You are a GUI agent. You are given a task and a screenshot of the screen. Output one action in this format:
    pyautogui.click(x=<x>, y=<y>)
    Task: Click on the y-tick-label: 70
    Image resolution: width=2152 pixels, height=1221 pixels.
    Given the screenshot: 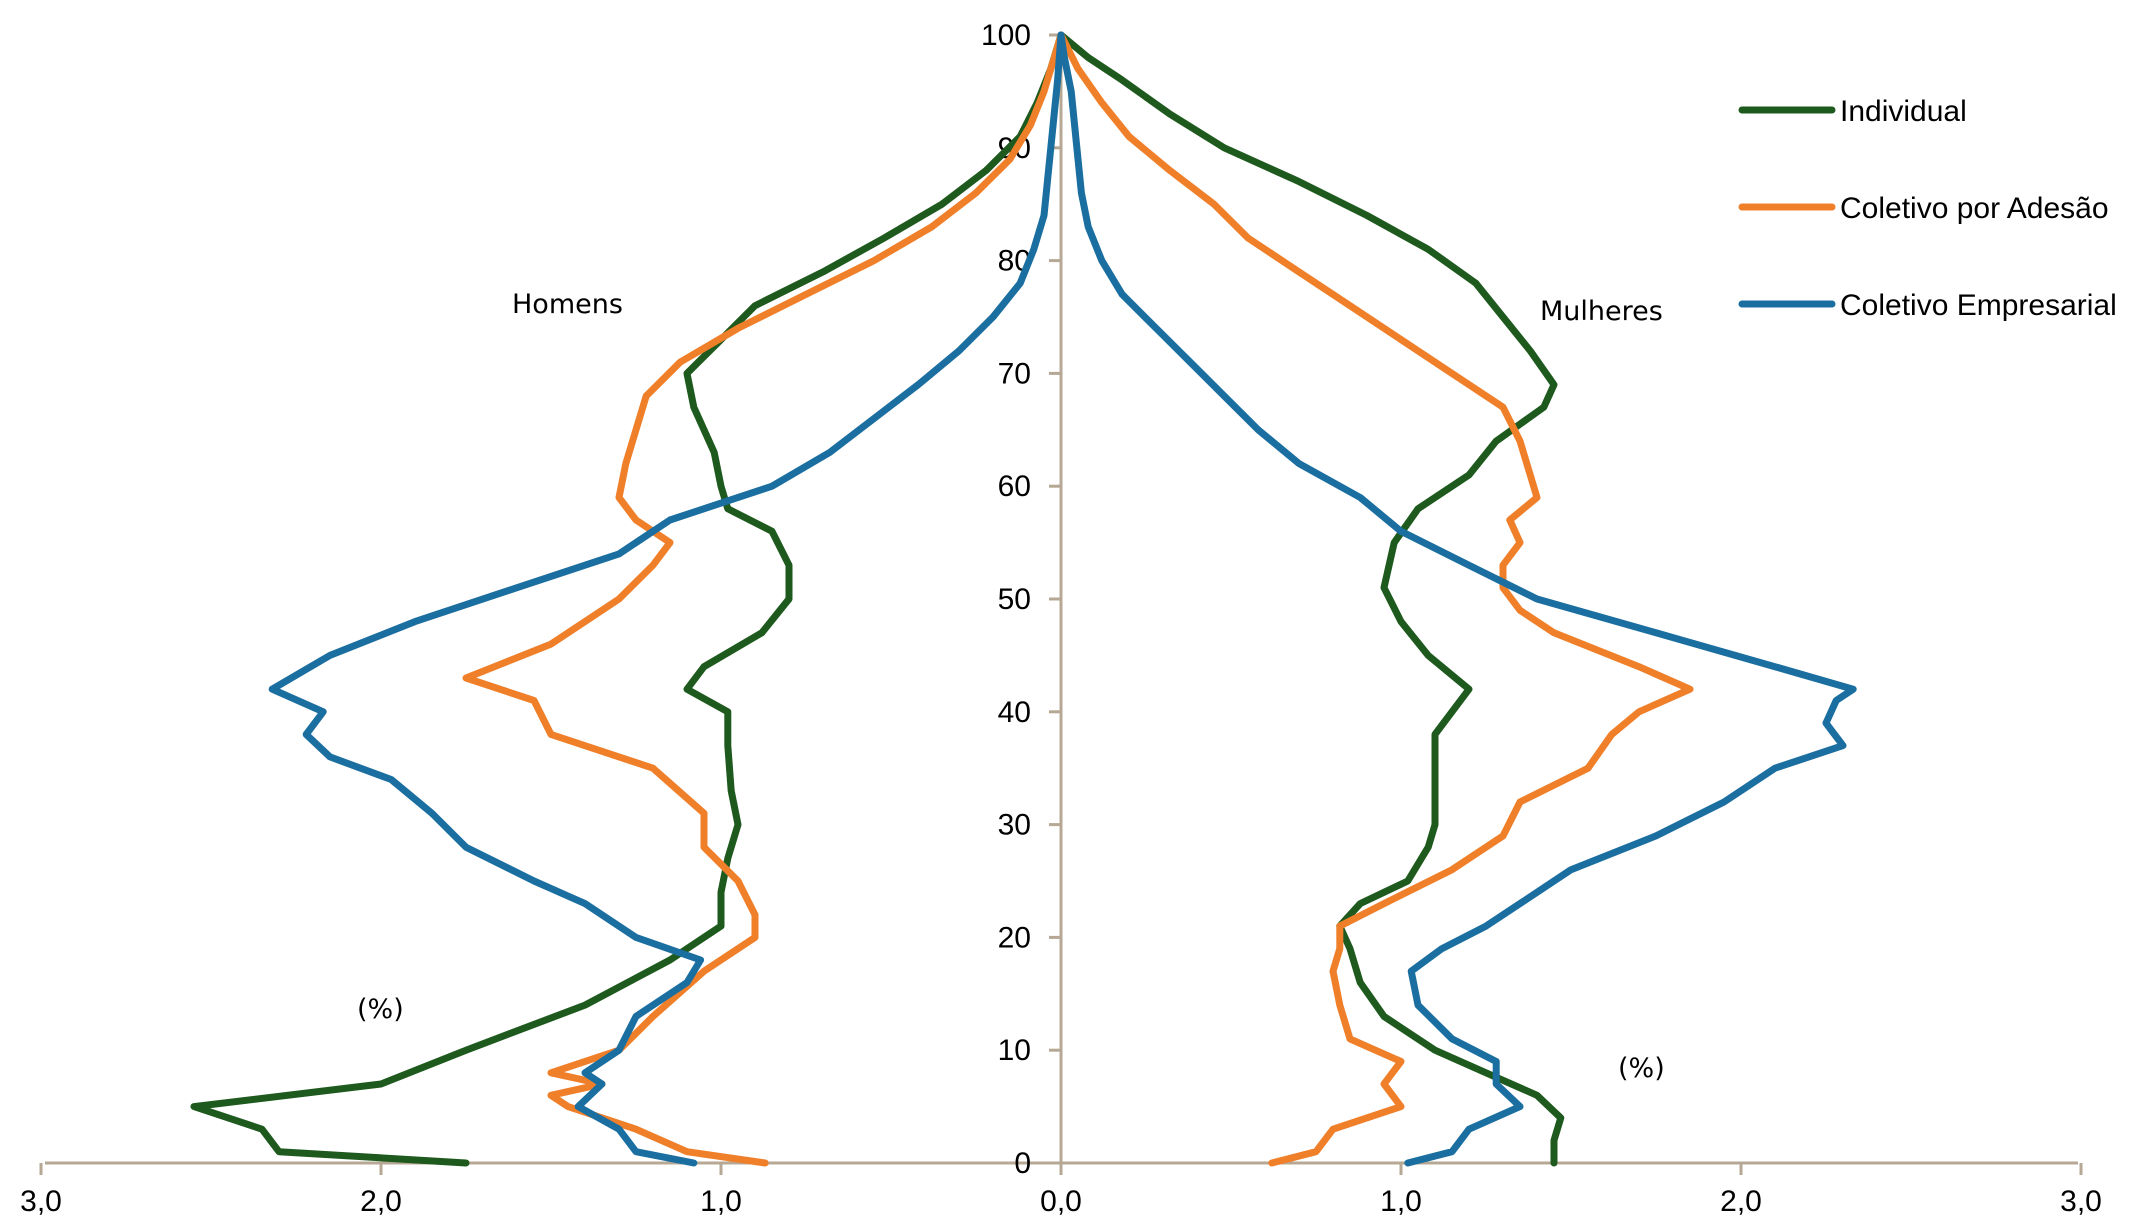 What is the action you would take?
    pyautogui.click(x=1014, y=373)
    